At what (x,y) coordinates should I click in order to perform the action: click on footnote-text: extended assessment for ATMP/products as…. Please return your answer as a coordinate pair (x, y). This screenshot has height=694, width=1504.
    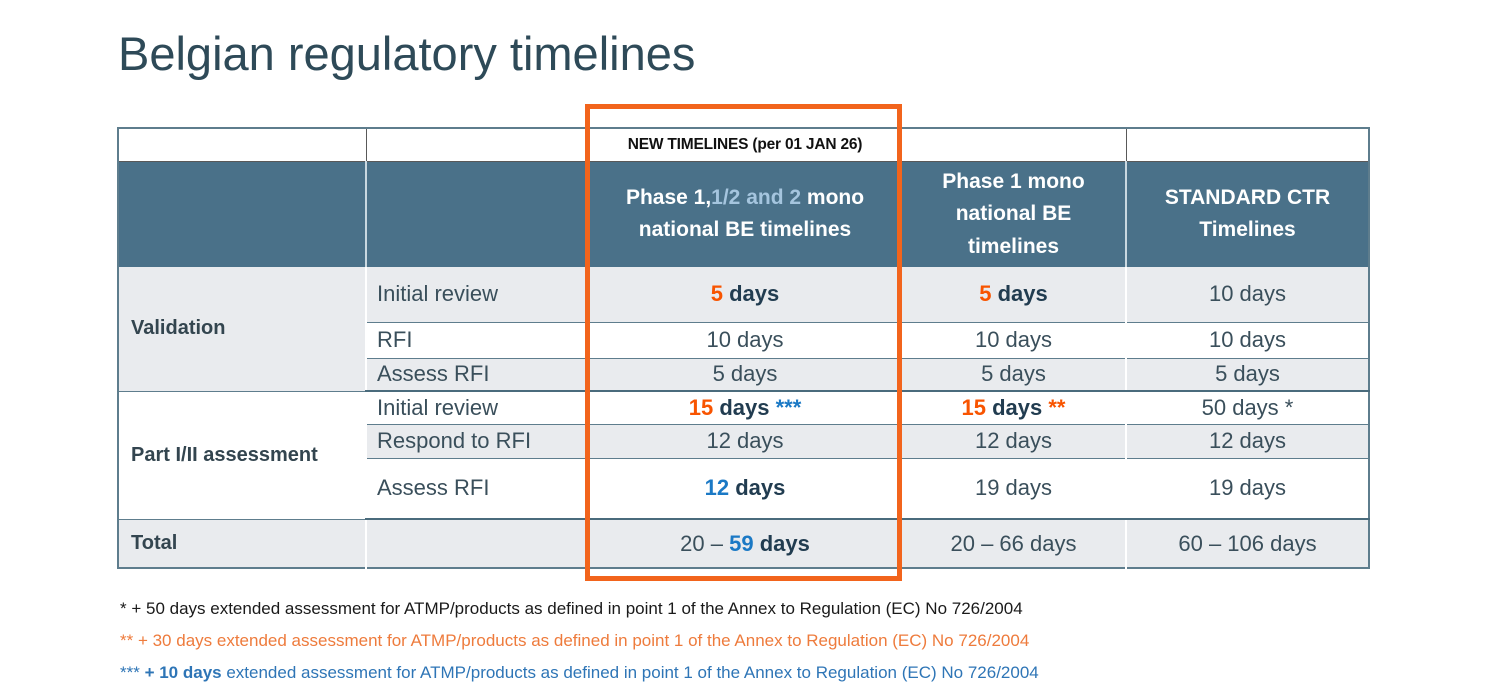
    Looking at the image, I should click on (630, 672).